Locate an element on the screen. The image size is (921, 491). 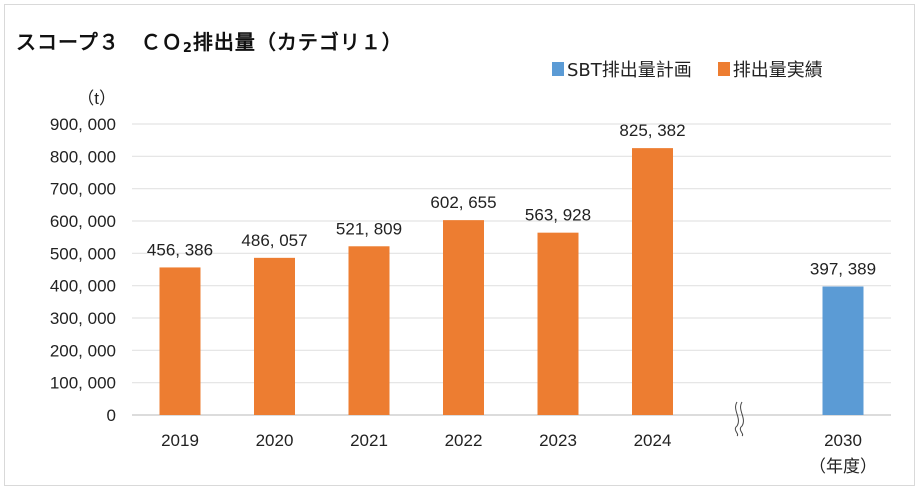
x-tick-label: 2024 is located at coordinates (653, 440).